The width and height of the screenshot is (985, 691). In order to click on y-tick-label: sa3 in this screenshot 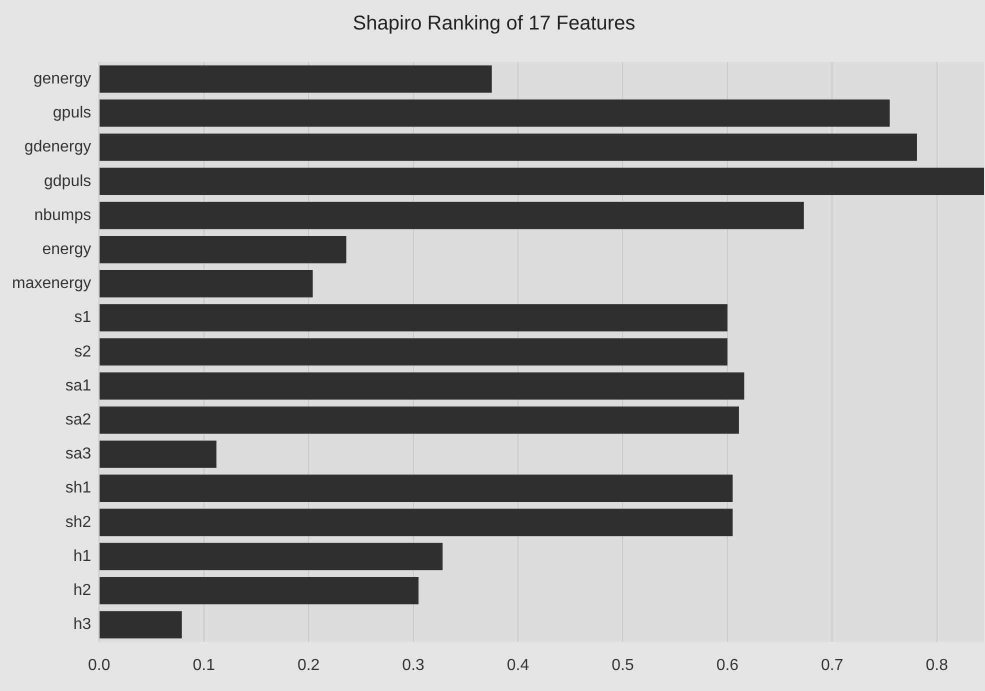, I will do `click(78, 454)`.